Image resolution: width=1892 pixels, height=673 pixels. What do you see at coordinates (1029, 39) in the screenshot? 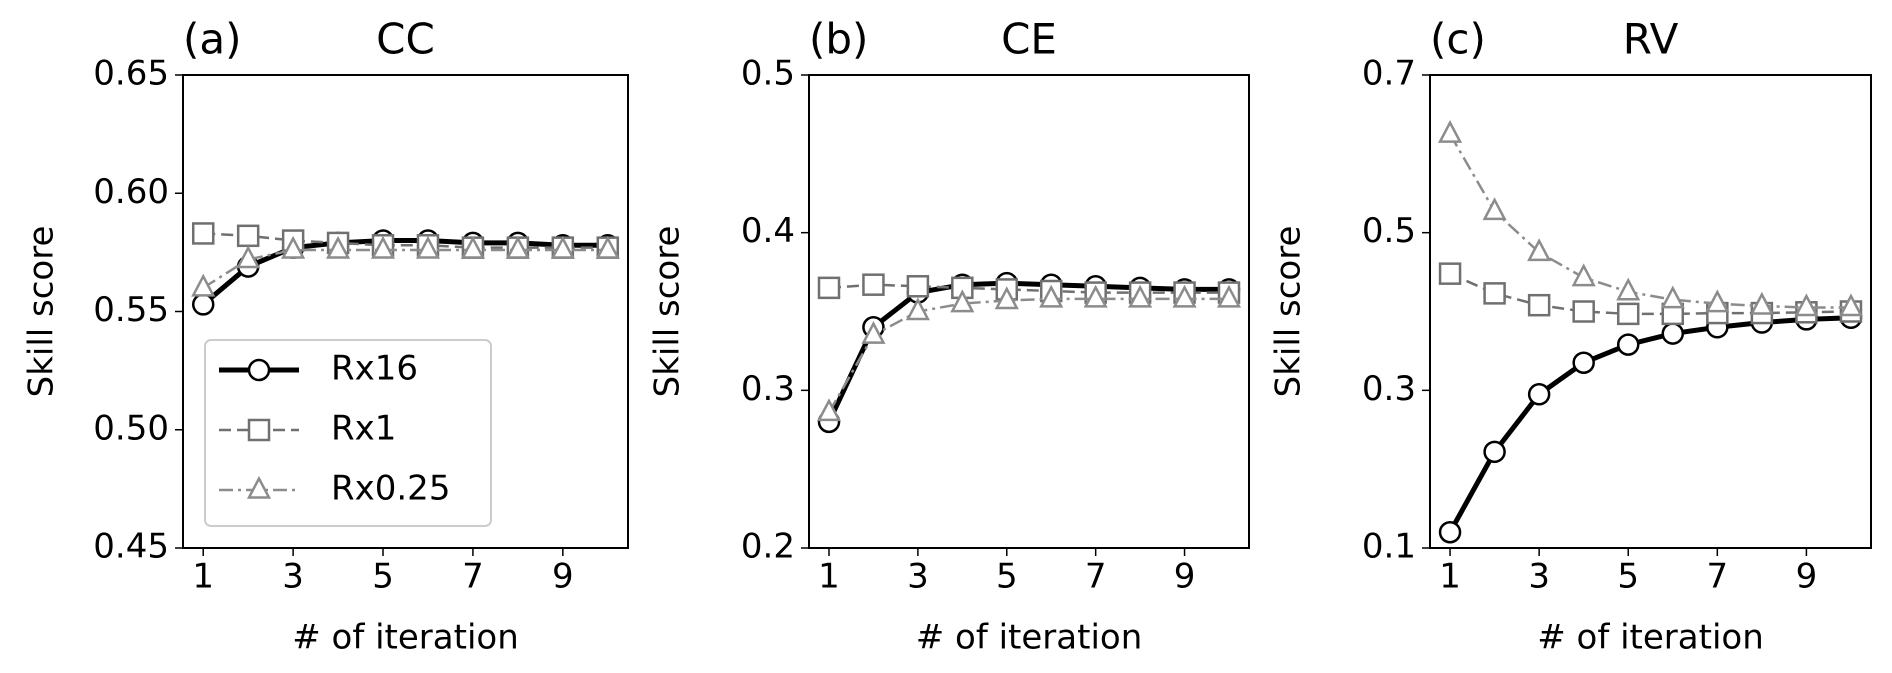
I see `chart-title: CE` at bounding box center [1029, 39].